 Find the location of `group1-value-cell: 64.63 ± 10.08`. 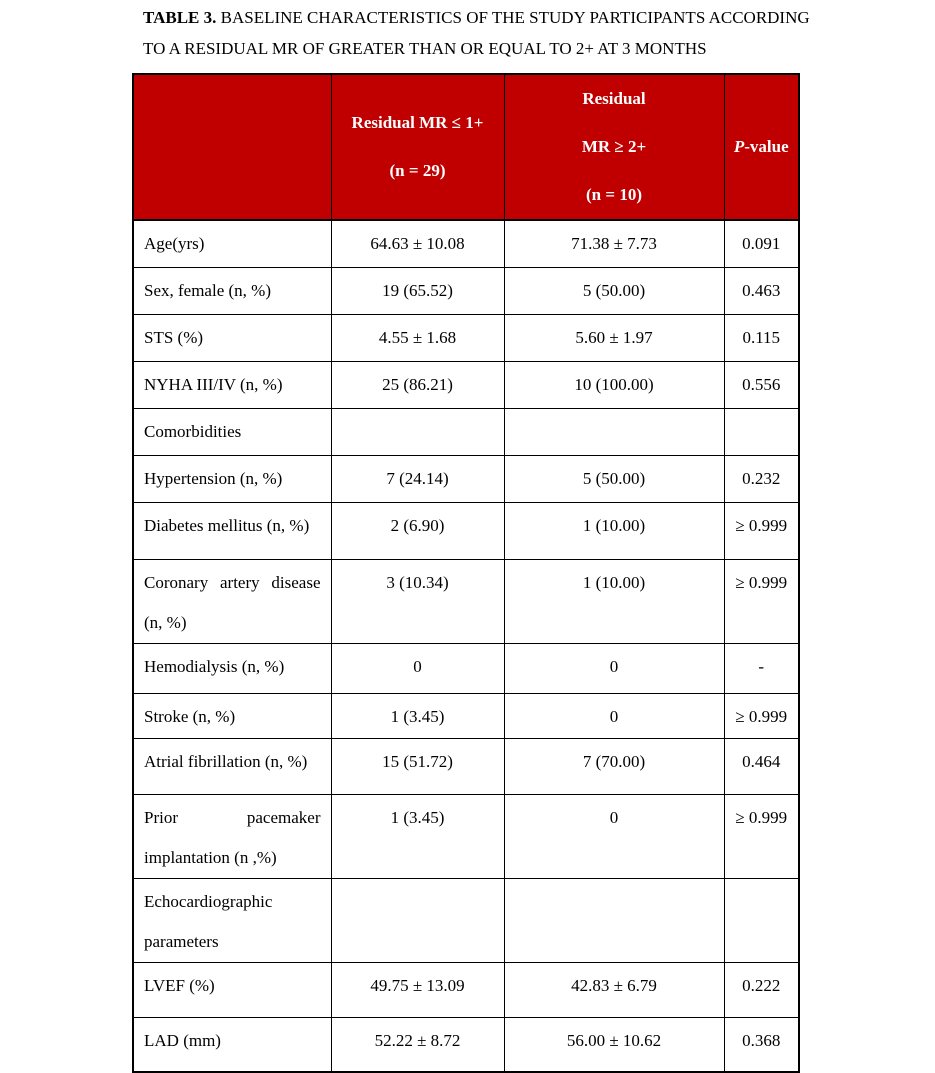

group1-value-cell: 64.63 ± 10.08 is located at coordinates (417, 243).